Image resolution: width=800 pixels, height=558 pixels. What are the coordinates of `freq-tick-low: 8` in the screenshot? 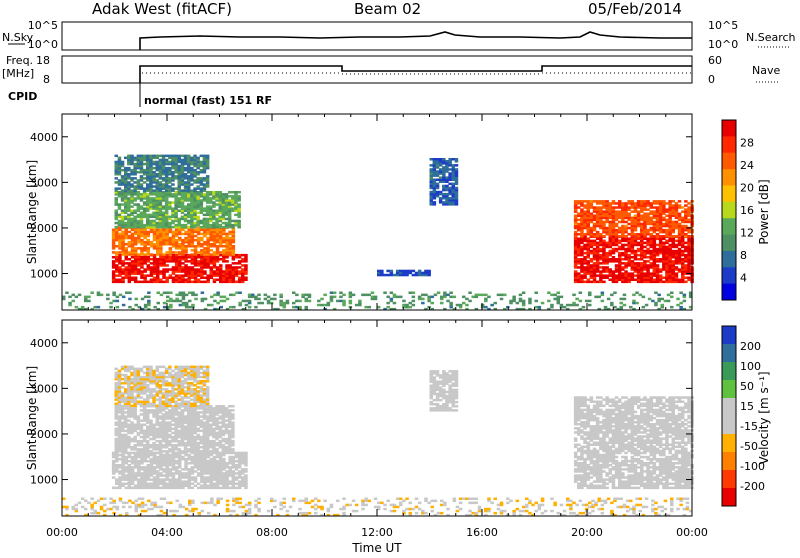 It's located at (46, 79).